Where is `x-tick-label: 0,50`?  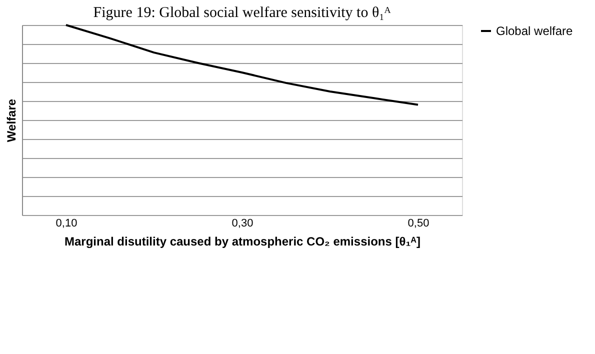
x-tick-label: 0,50 is located at coordinates (419, 224).